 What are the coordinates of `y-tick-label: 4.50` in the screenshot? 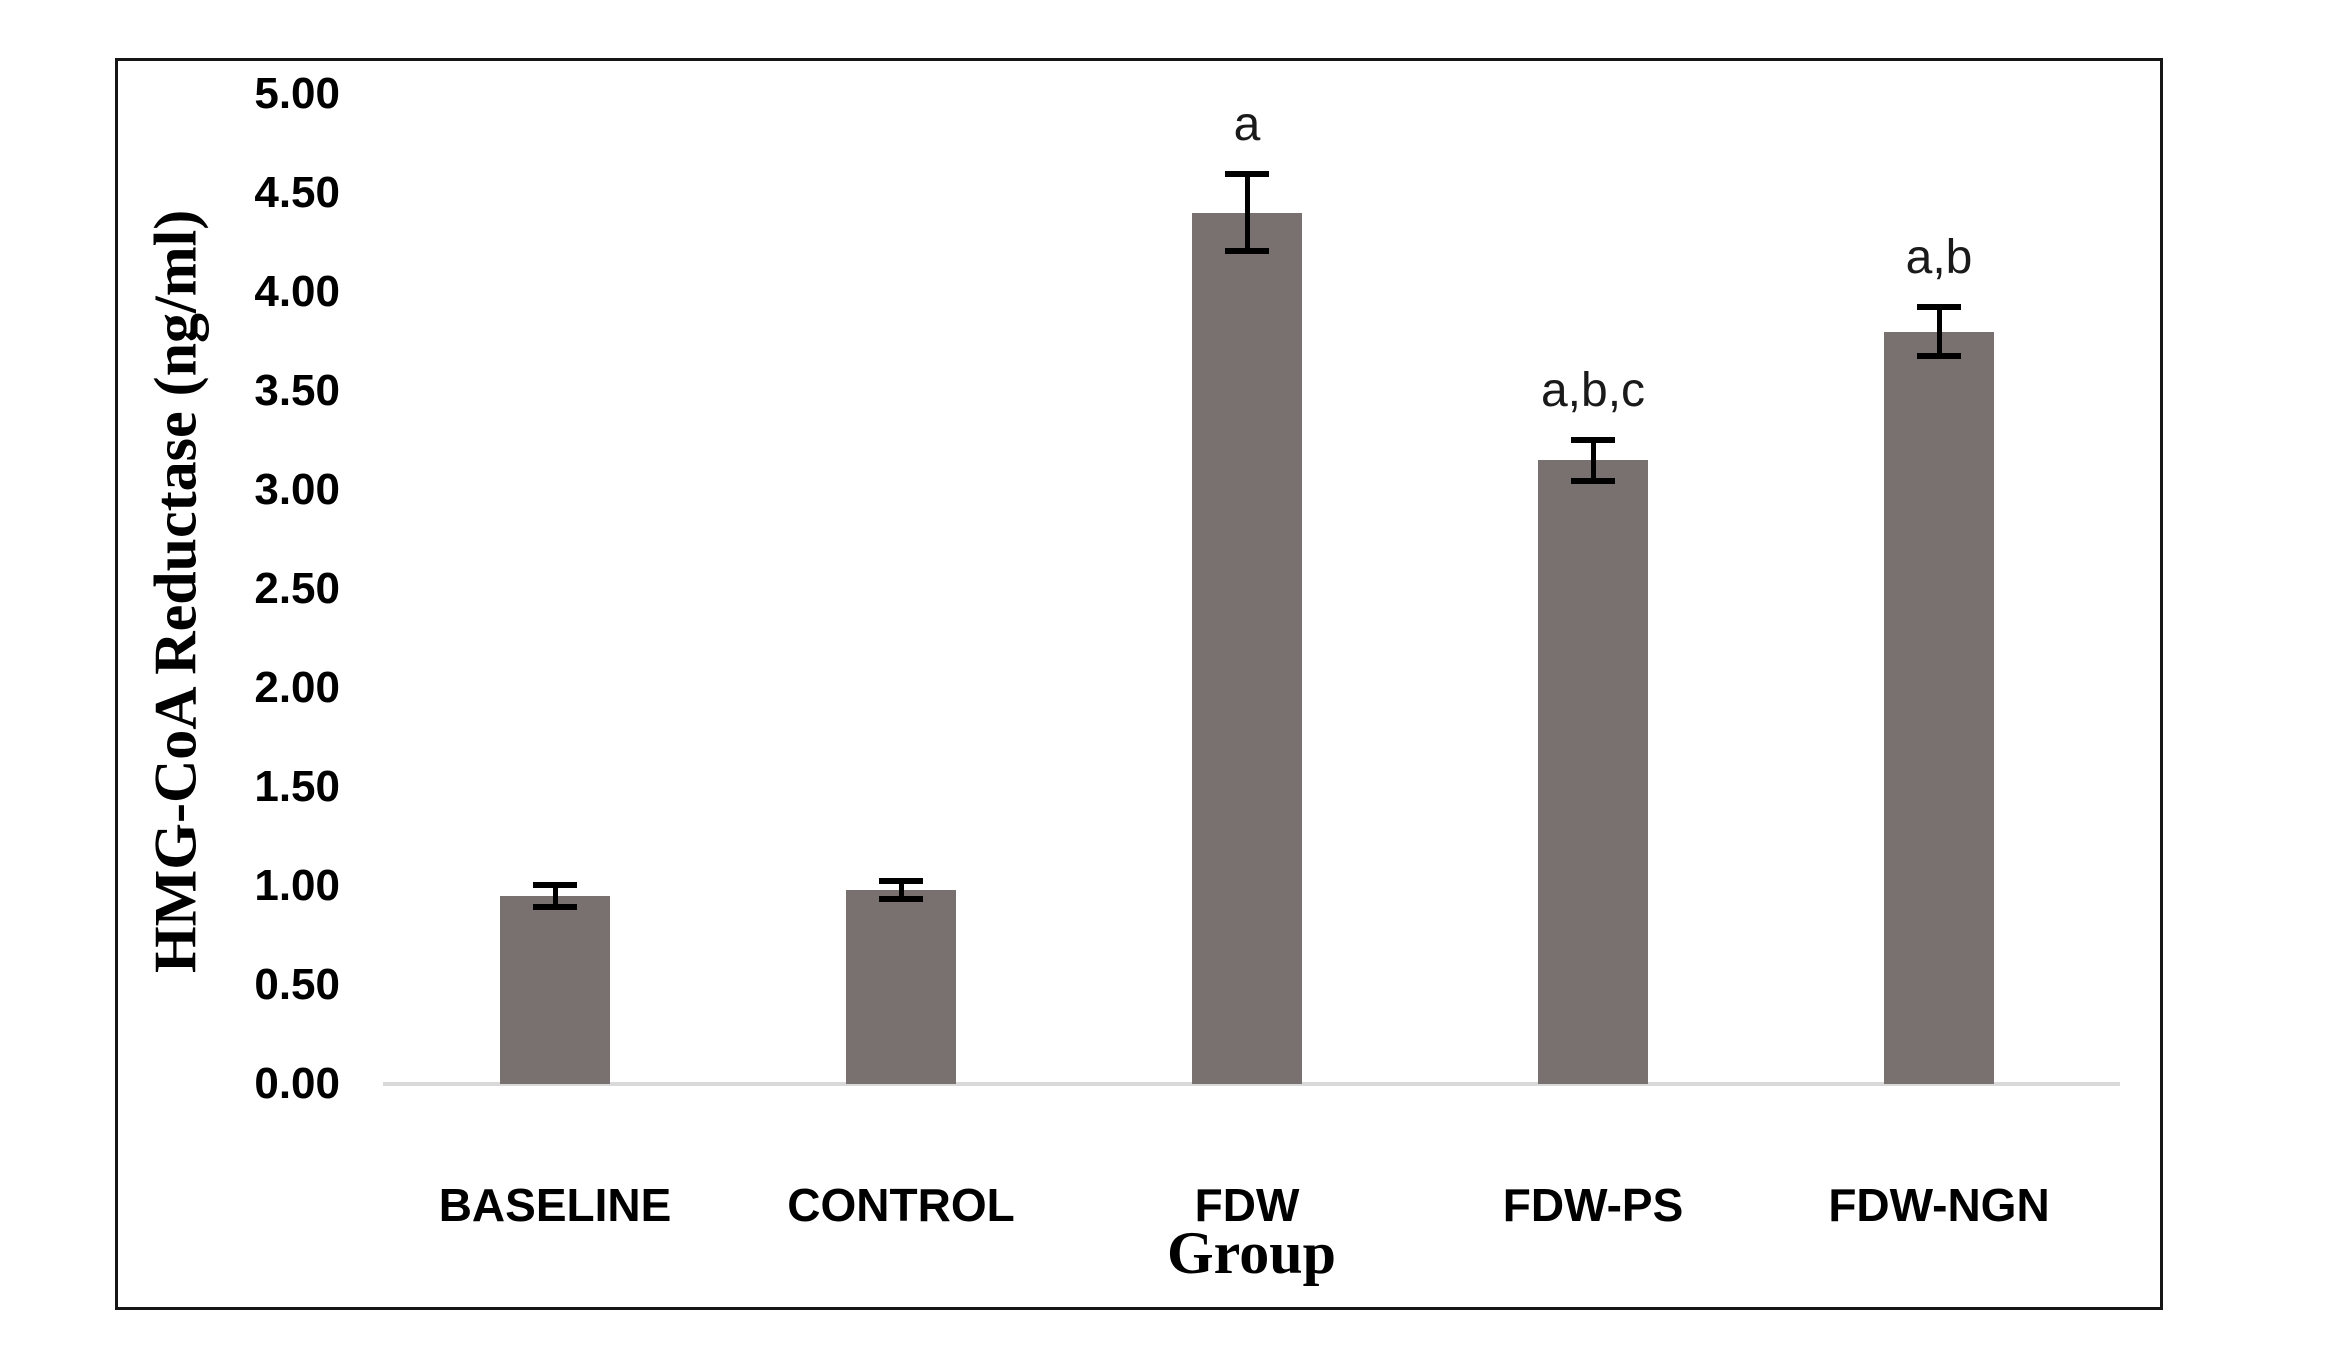 It's located at (297, 192).